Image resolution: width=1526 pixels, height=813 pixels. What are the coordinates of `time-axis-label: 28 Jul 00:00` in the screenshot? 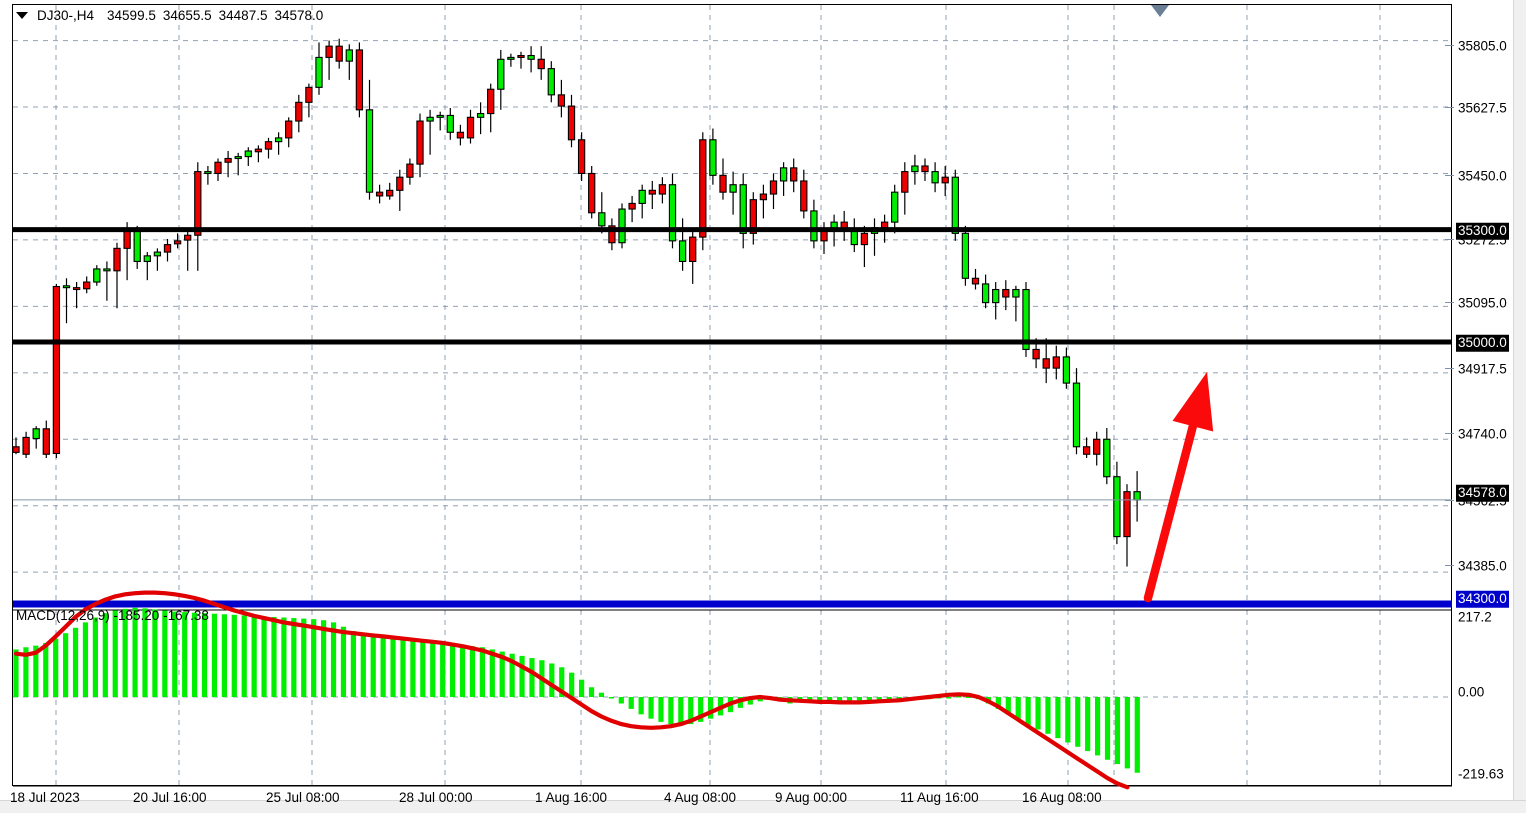 It's located at (436, 797).